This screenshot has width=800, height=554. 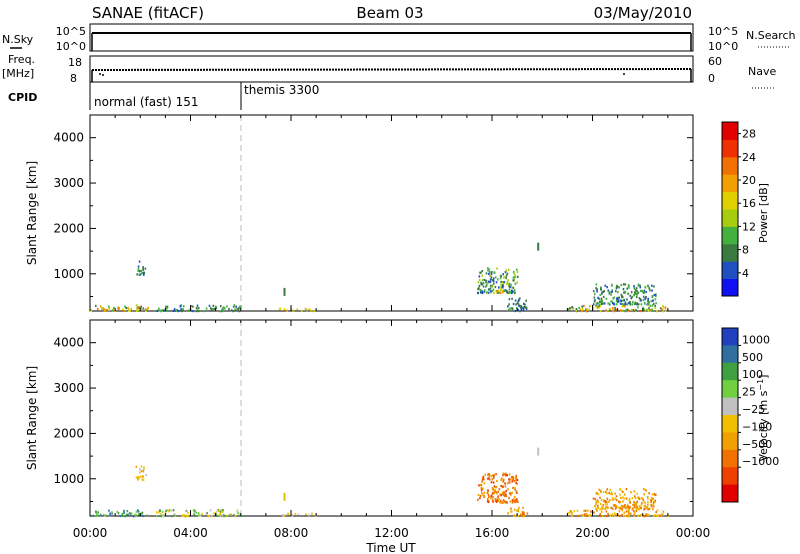 What do you see at coordinates (148, 13) in the screenshot?
I see `radar-title: SANAE (fitACF)` at bounding box center [148, 13].